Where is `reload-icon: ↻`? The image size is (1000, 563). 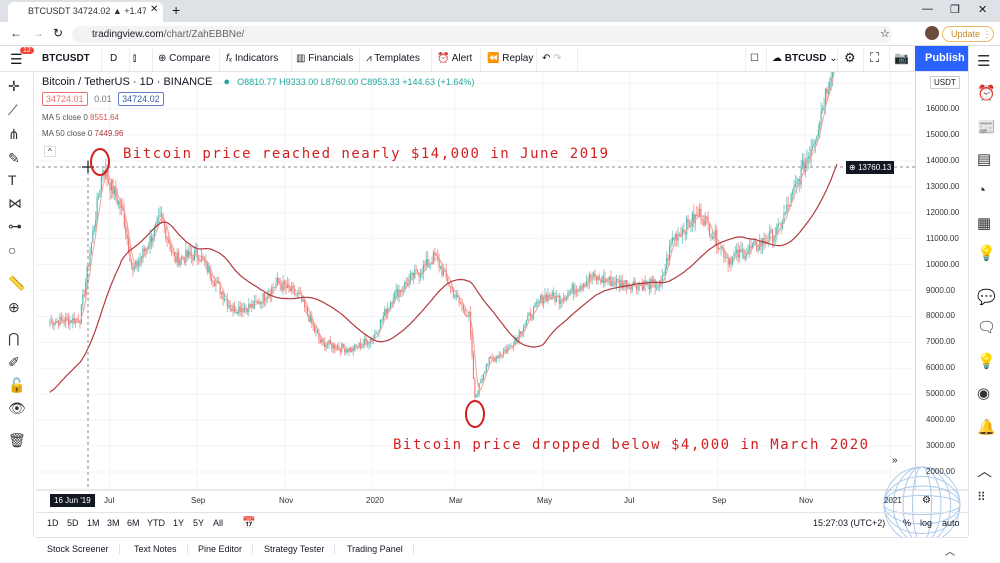
reload-icon: ↻ is located at coordinates (58, 33).